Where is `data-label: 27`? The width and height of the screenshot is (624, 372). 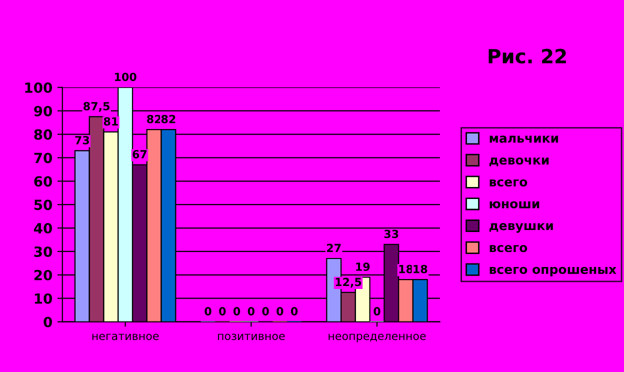 data-label: 27 is located at coordinates (334, 248).